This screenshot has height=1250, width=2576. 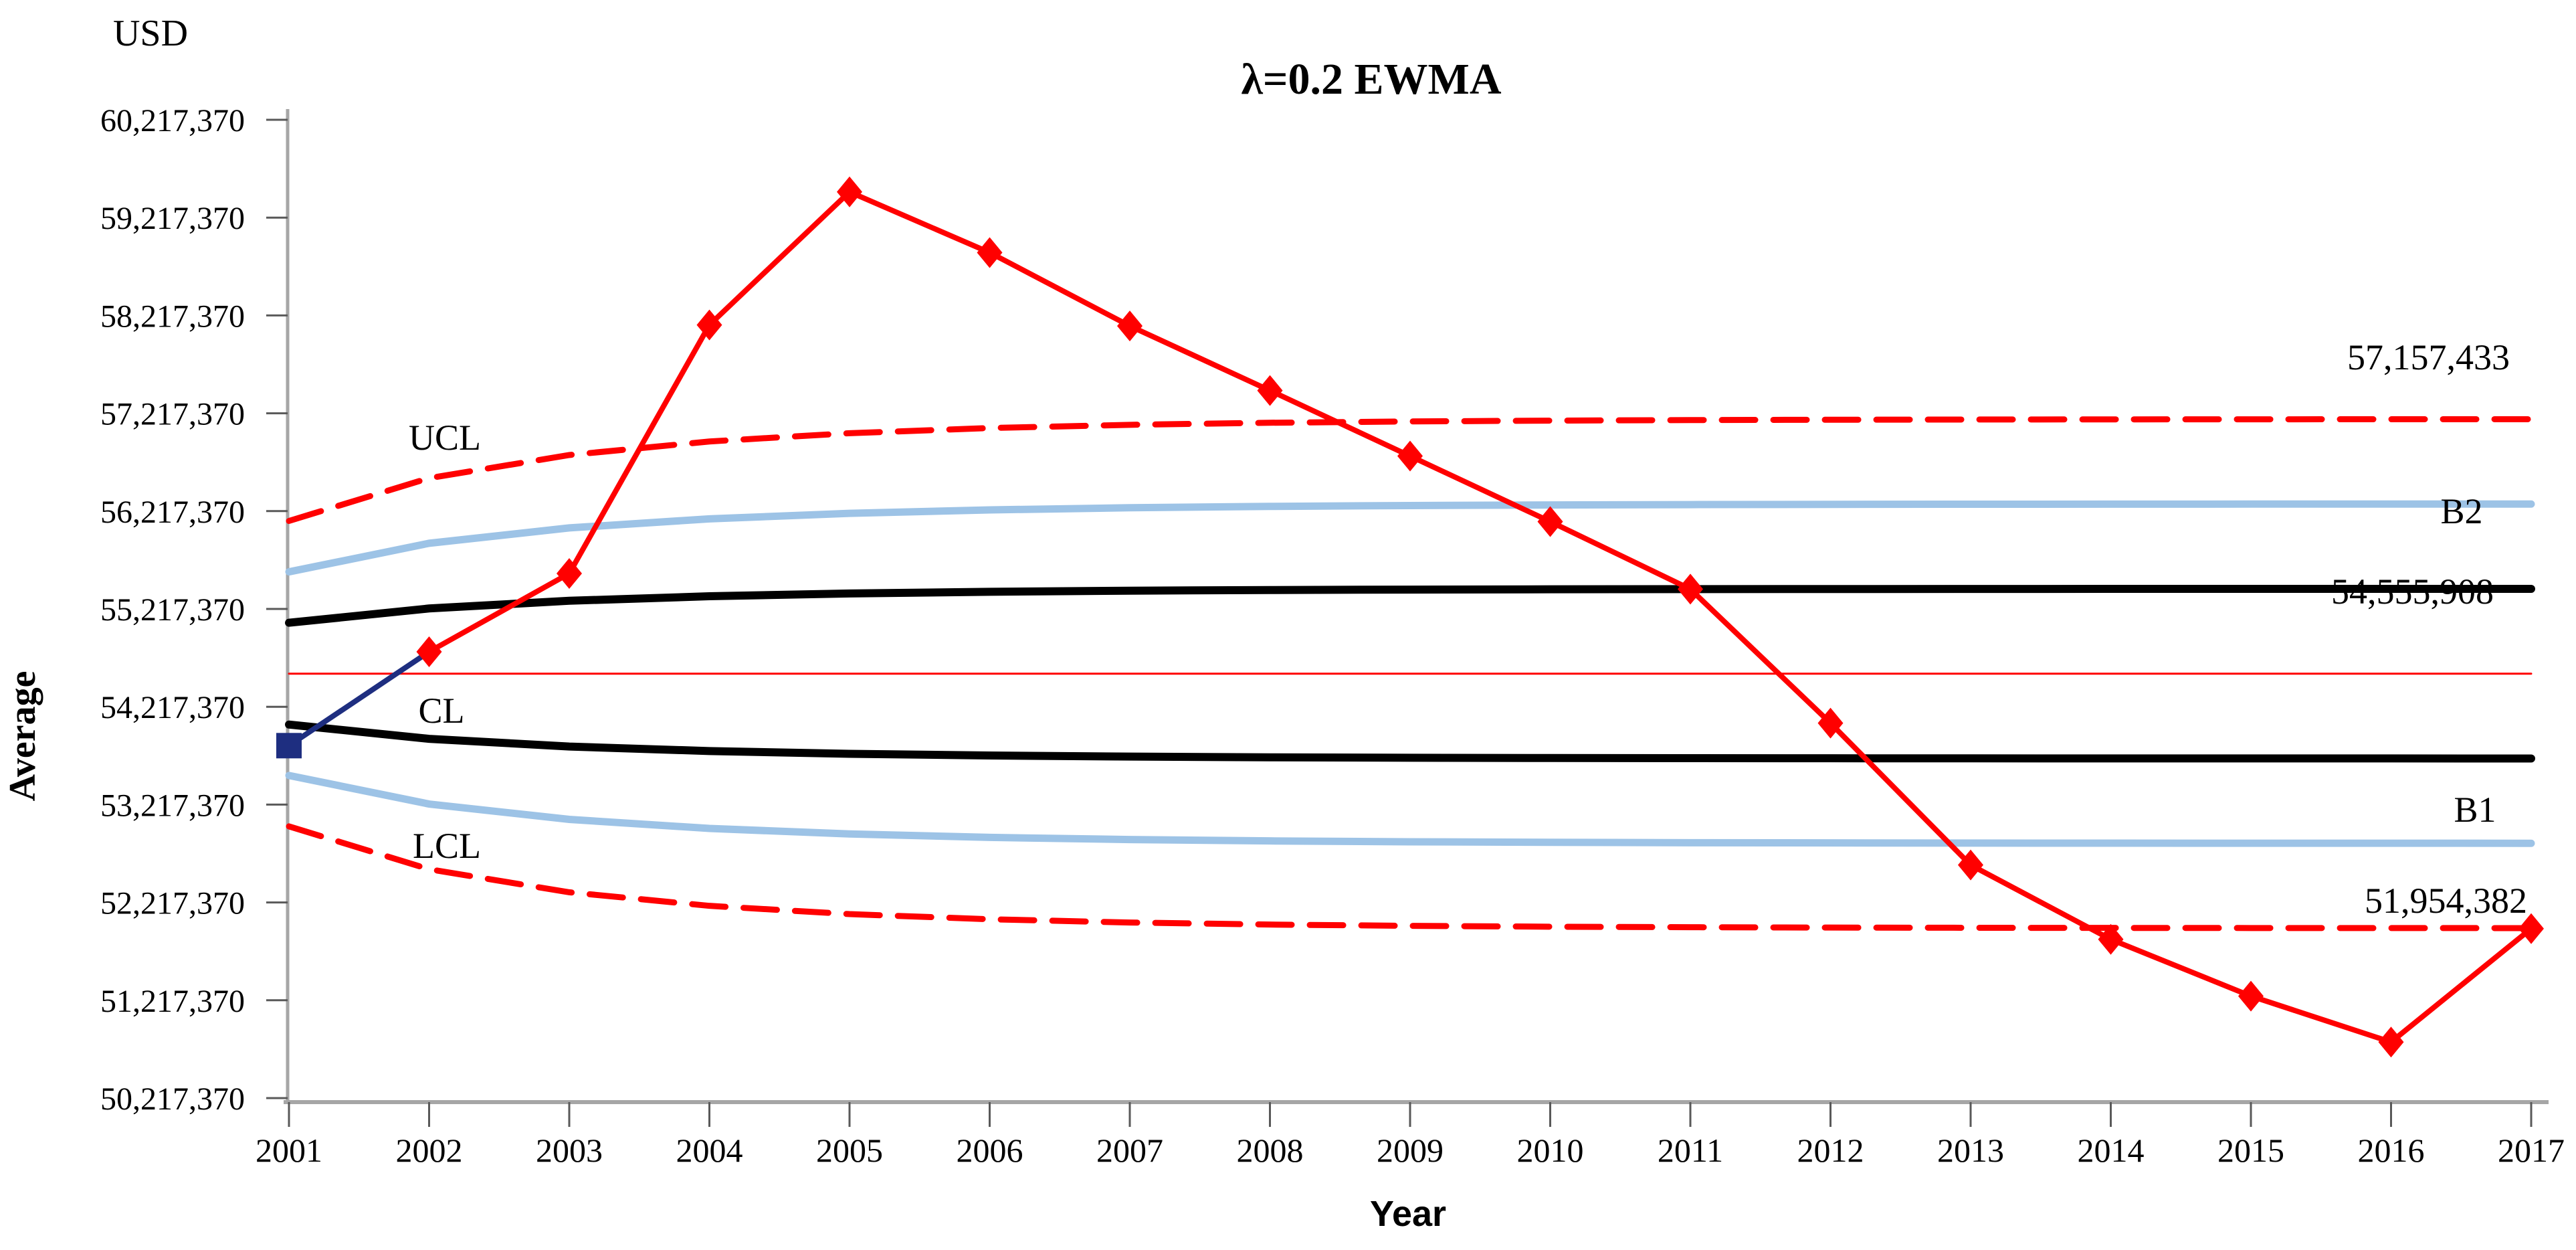 I want to click on y-unit-label: USD, so click(x=150, y=33).